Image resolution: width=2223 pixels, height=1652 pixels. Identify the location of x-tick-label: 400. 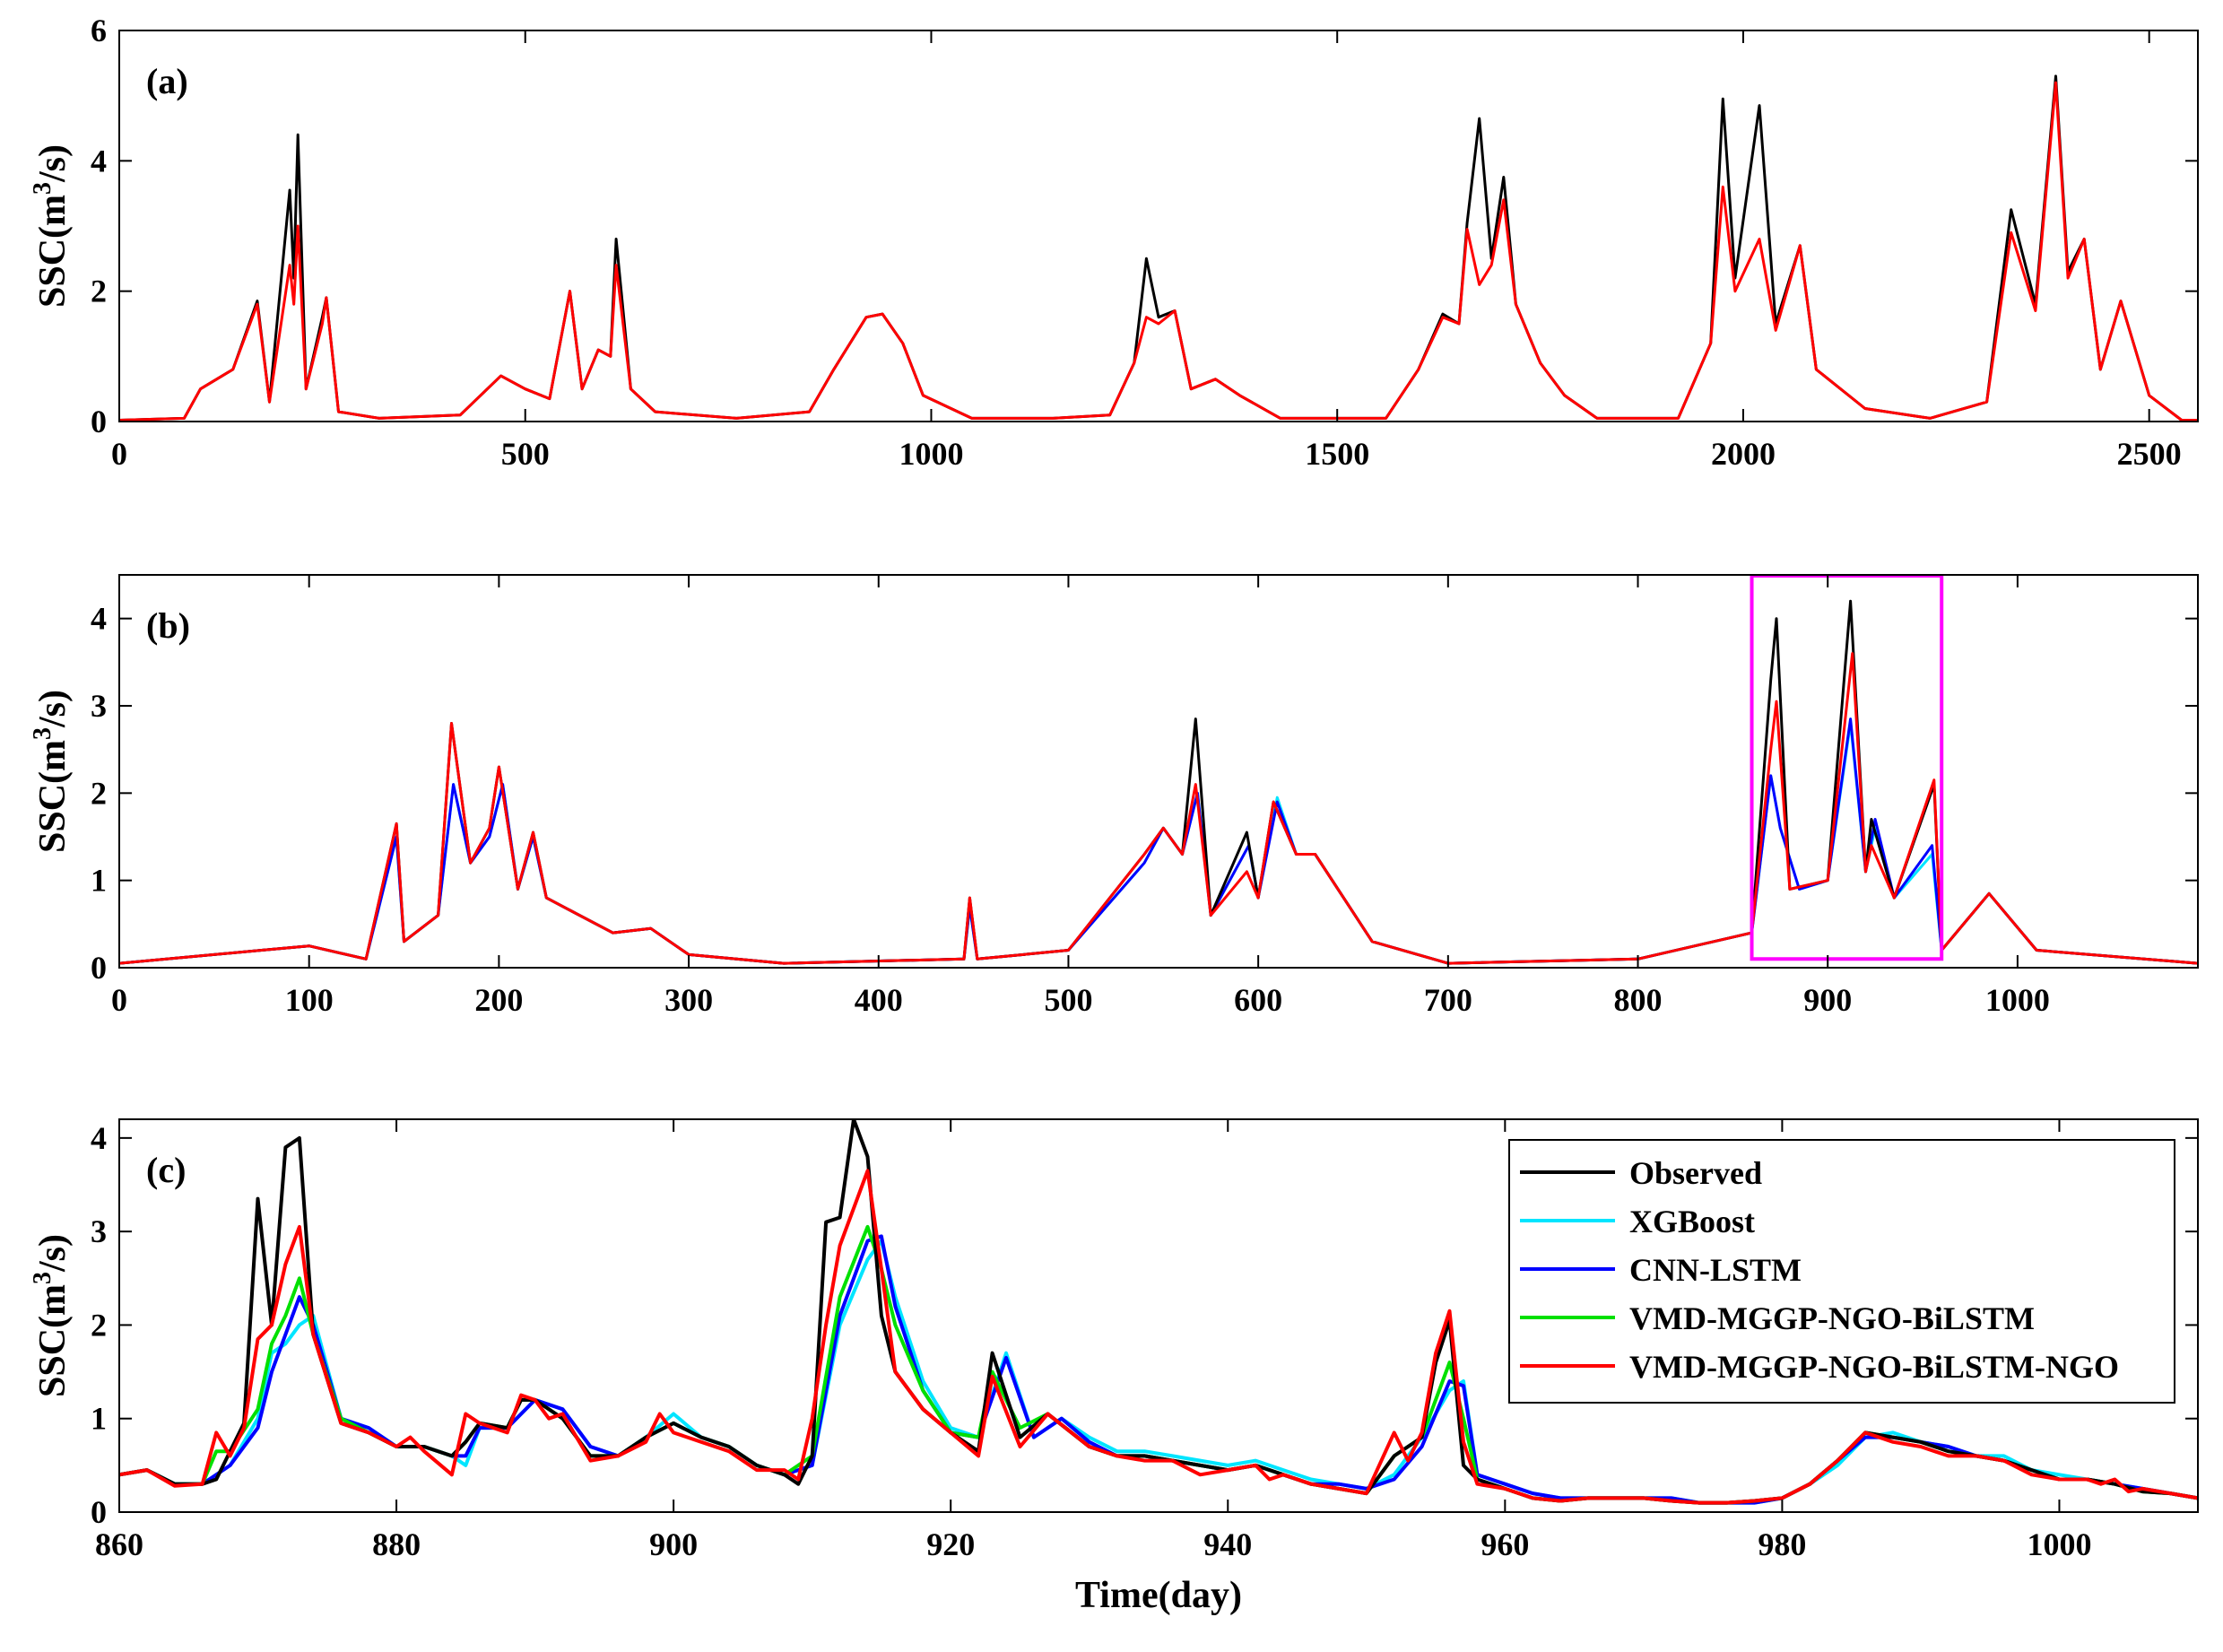
(879, 1000).